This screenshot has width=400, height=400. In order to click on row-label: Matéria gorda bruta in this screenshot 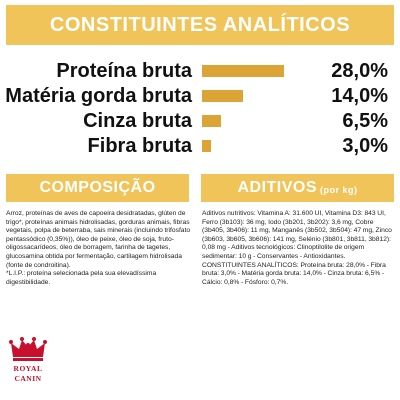, I will do `click(98, 96)`.